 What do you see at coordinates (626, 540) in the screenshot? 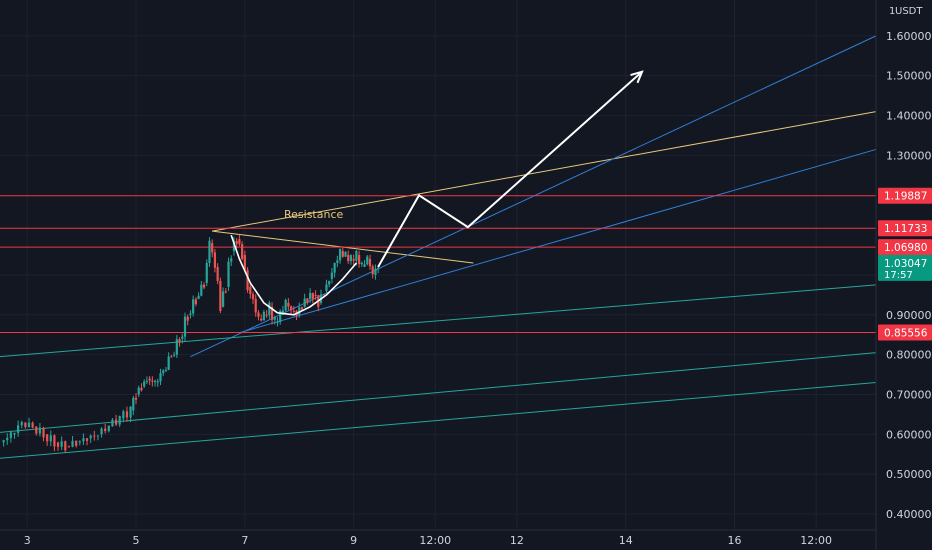
I see `time-tick-label: 14` at bounding box center [626, 540].